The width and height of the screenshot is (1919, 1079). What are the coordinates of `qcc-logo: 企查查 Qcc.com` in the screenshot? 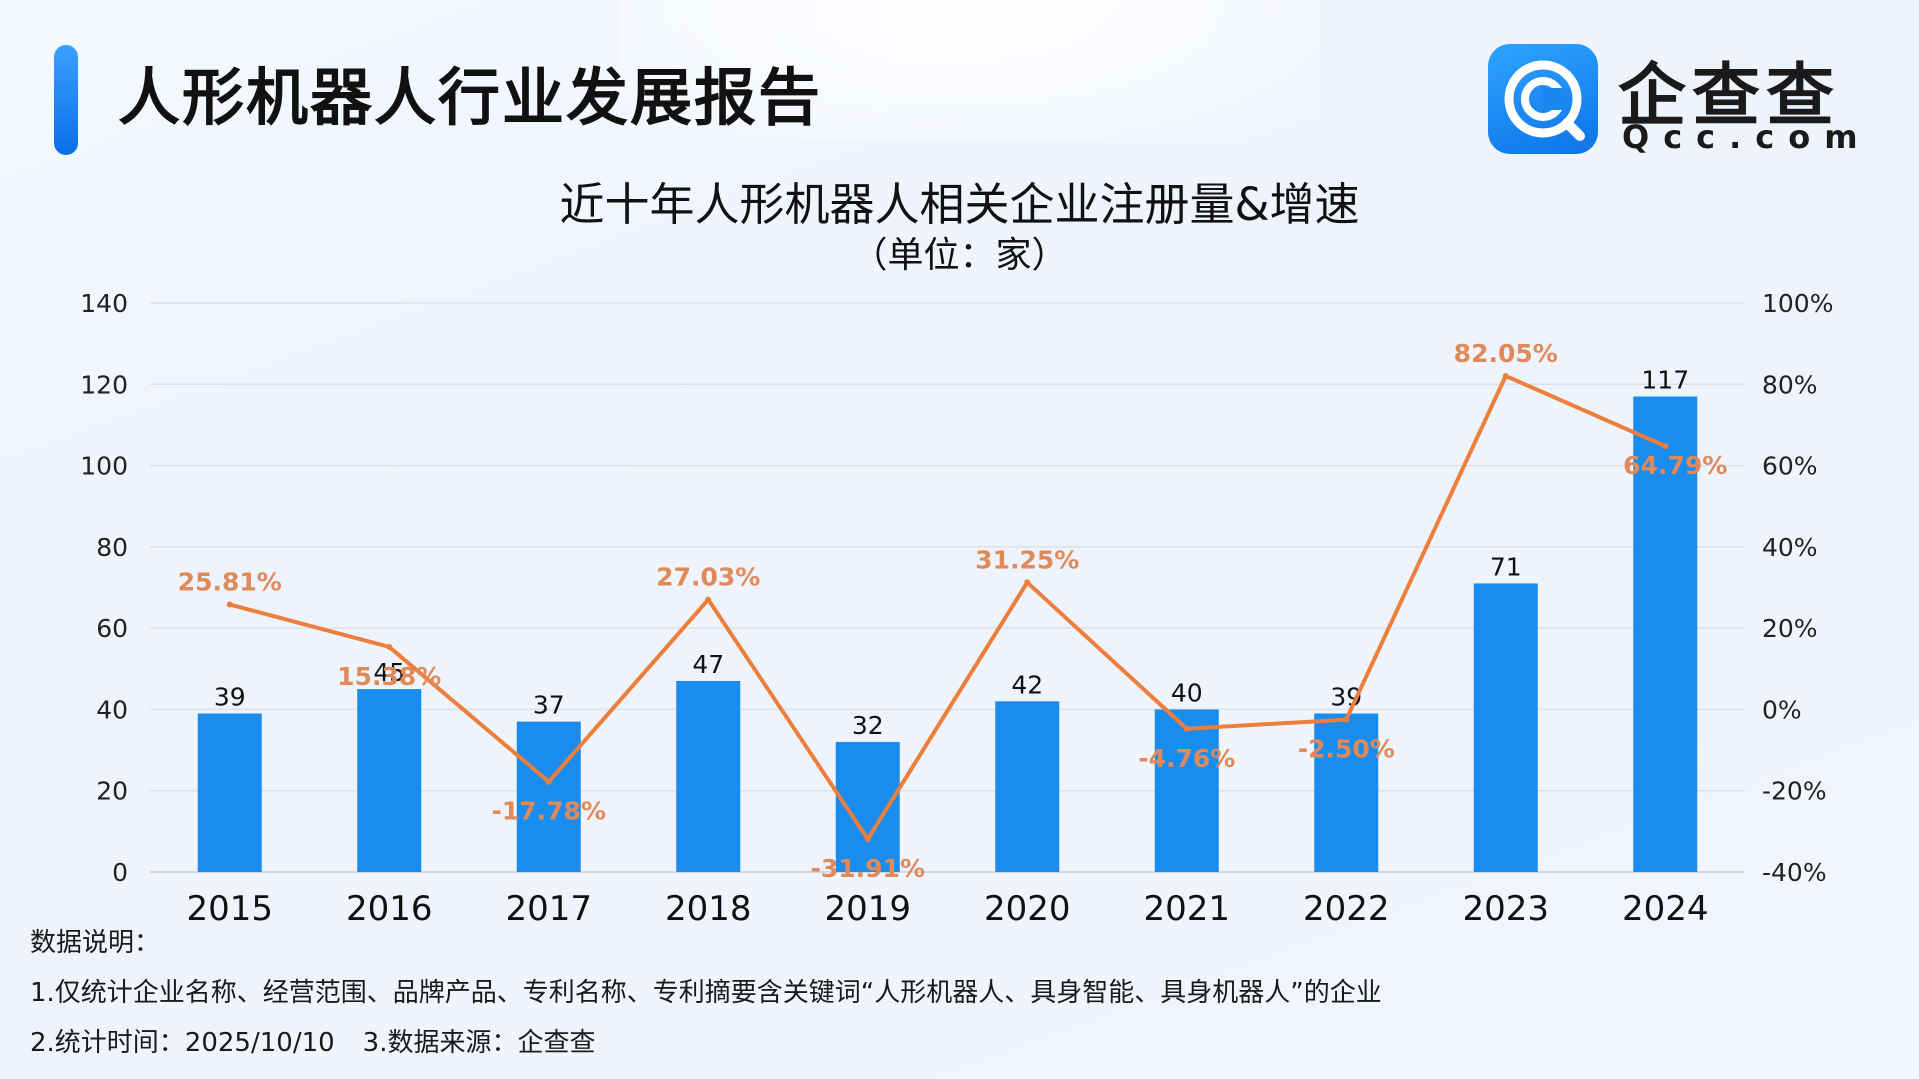 It's located at (1678, 100).